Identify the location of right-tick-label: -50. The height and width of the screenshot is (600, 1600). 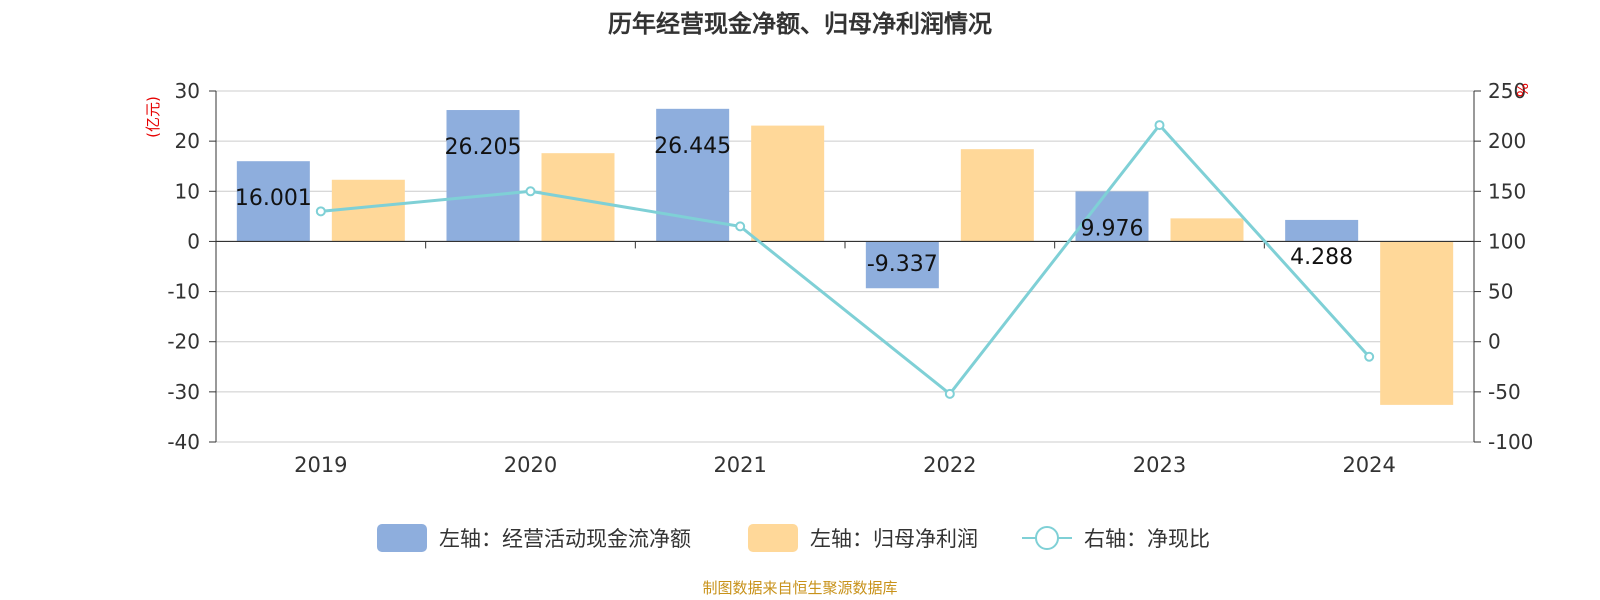
(1504, 392).